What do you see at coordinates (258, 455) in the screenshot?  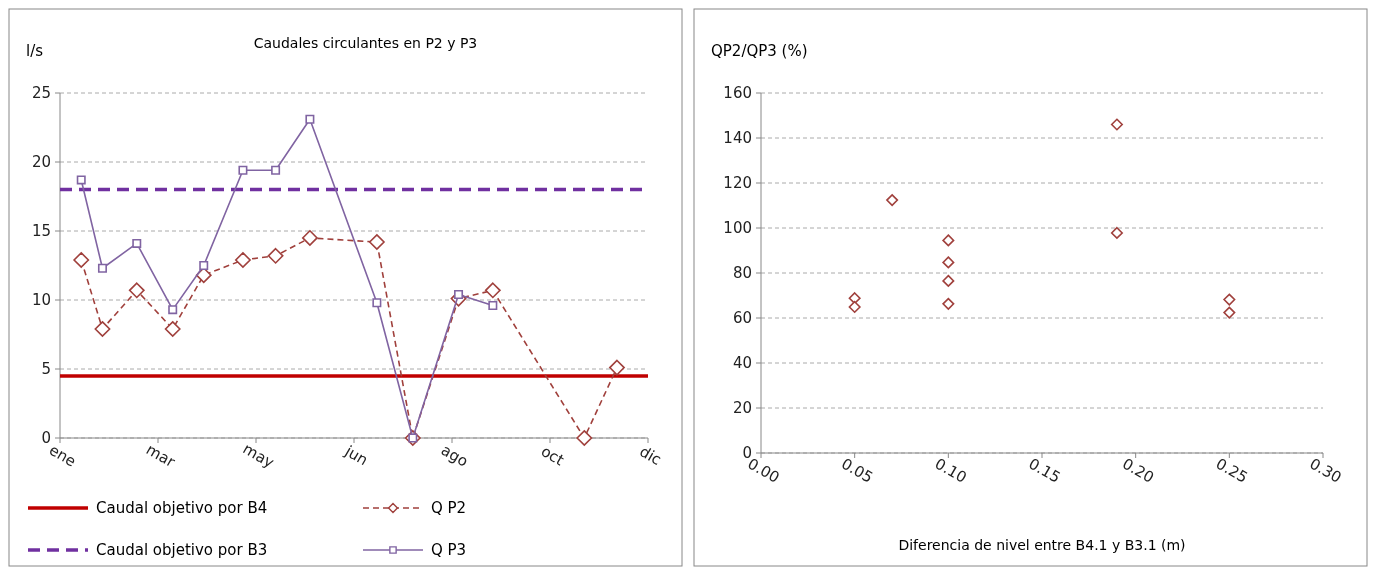 I see `x-tick-label: may` at bounding box center [258, 455].